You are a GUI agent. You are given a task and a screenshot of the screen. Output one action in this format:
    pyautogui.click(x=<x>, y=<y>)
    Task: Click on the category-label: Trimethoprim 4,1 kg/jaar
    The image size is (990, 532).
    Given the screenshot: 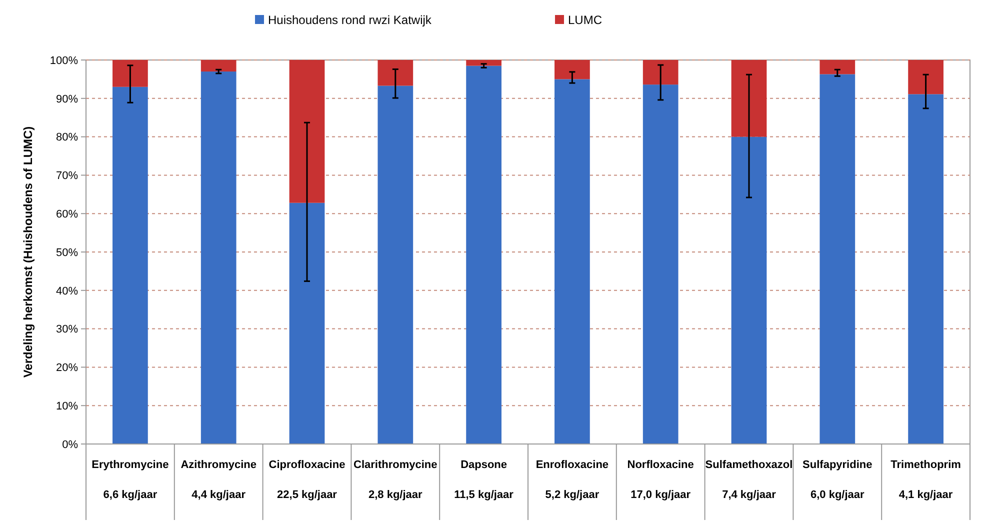 What is the action you would take?
    pyautogui.click(x=925, y=480)
    